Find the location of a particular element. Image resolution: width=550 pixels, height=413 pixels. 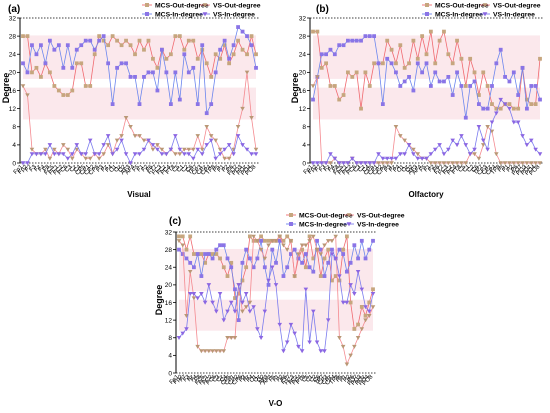

x-tick-label: F8 is located at coordinates (336, 169).